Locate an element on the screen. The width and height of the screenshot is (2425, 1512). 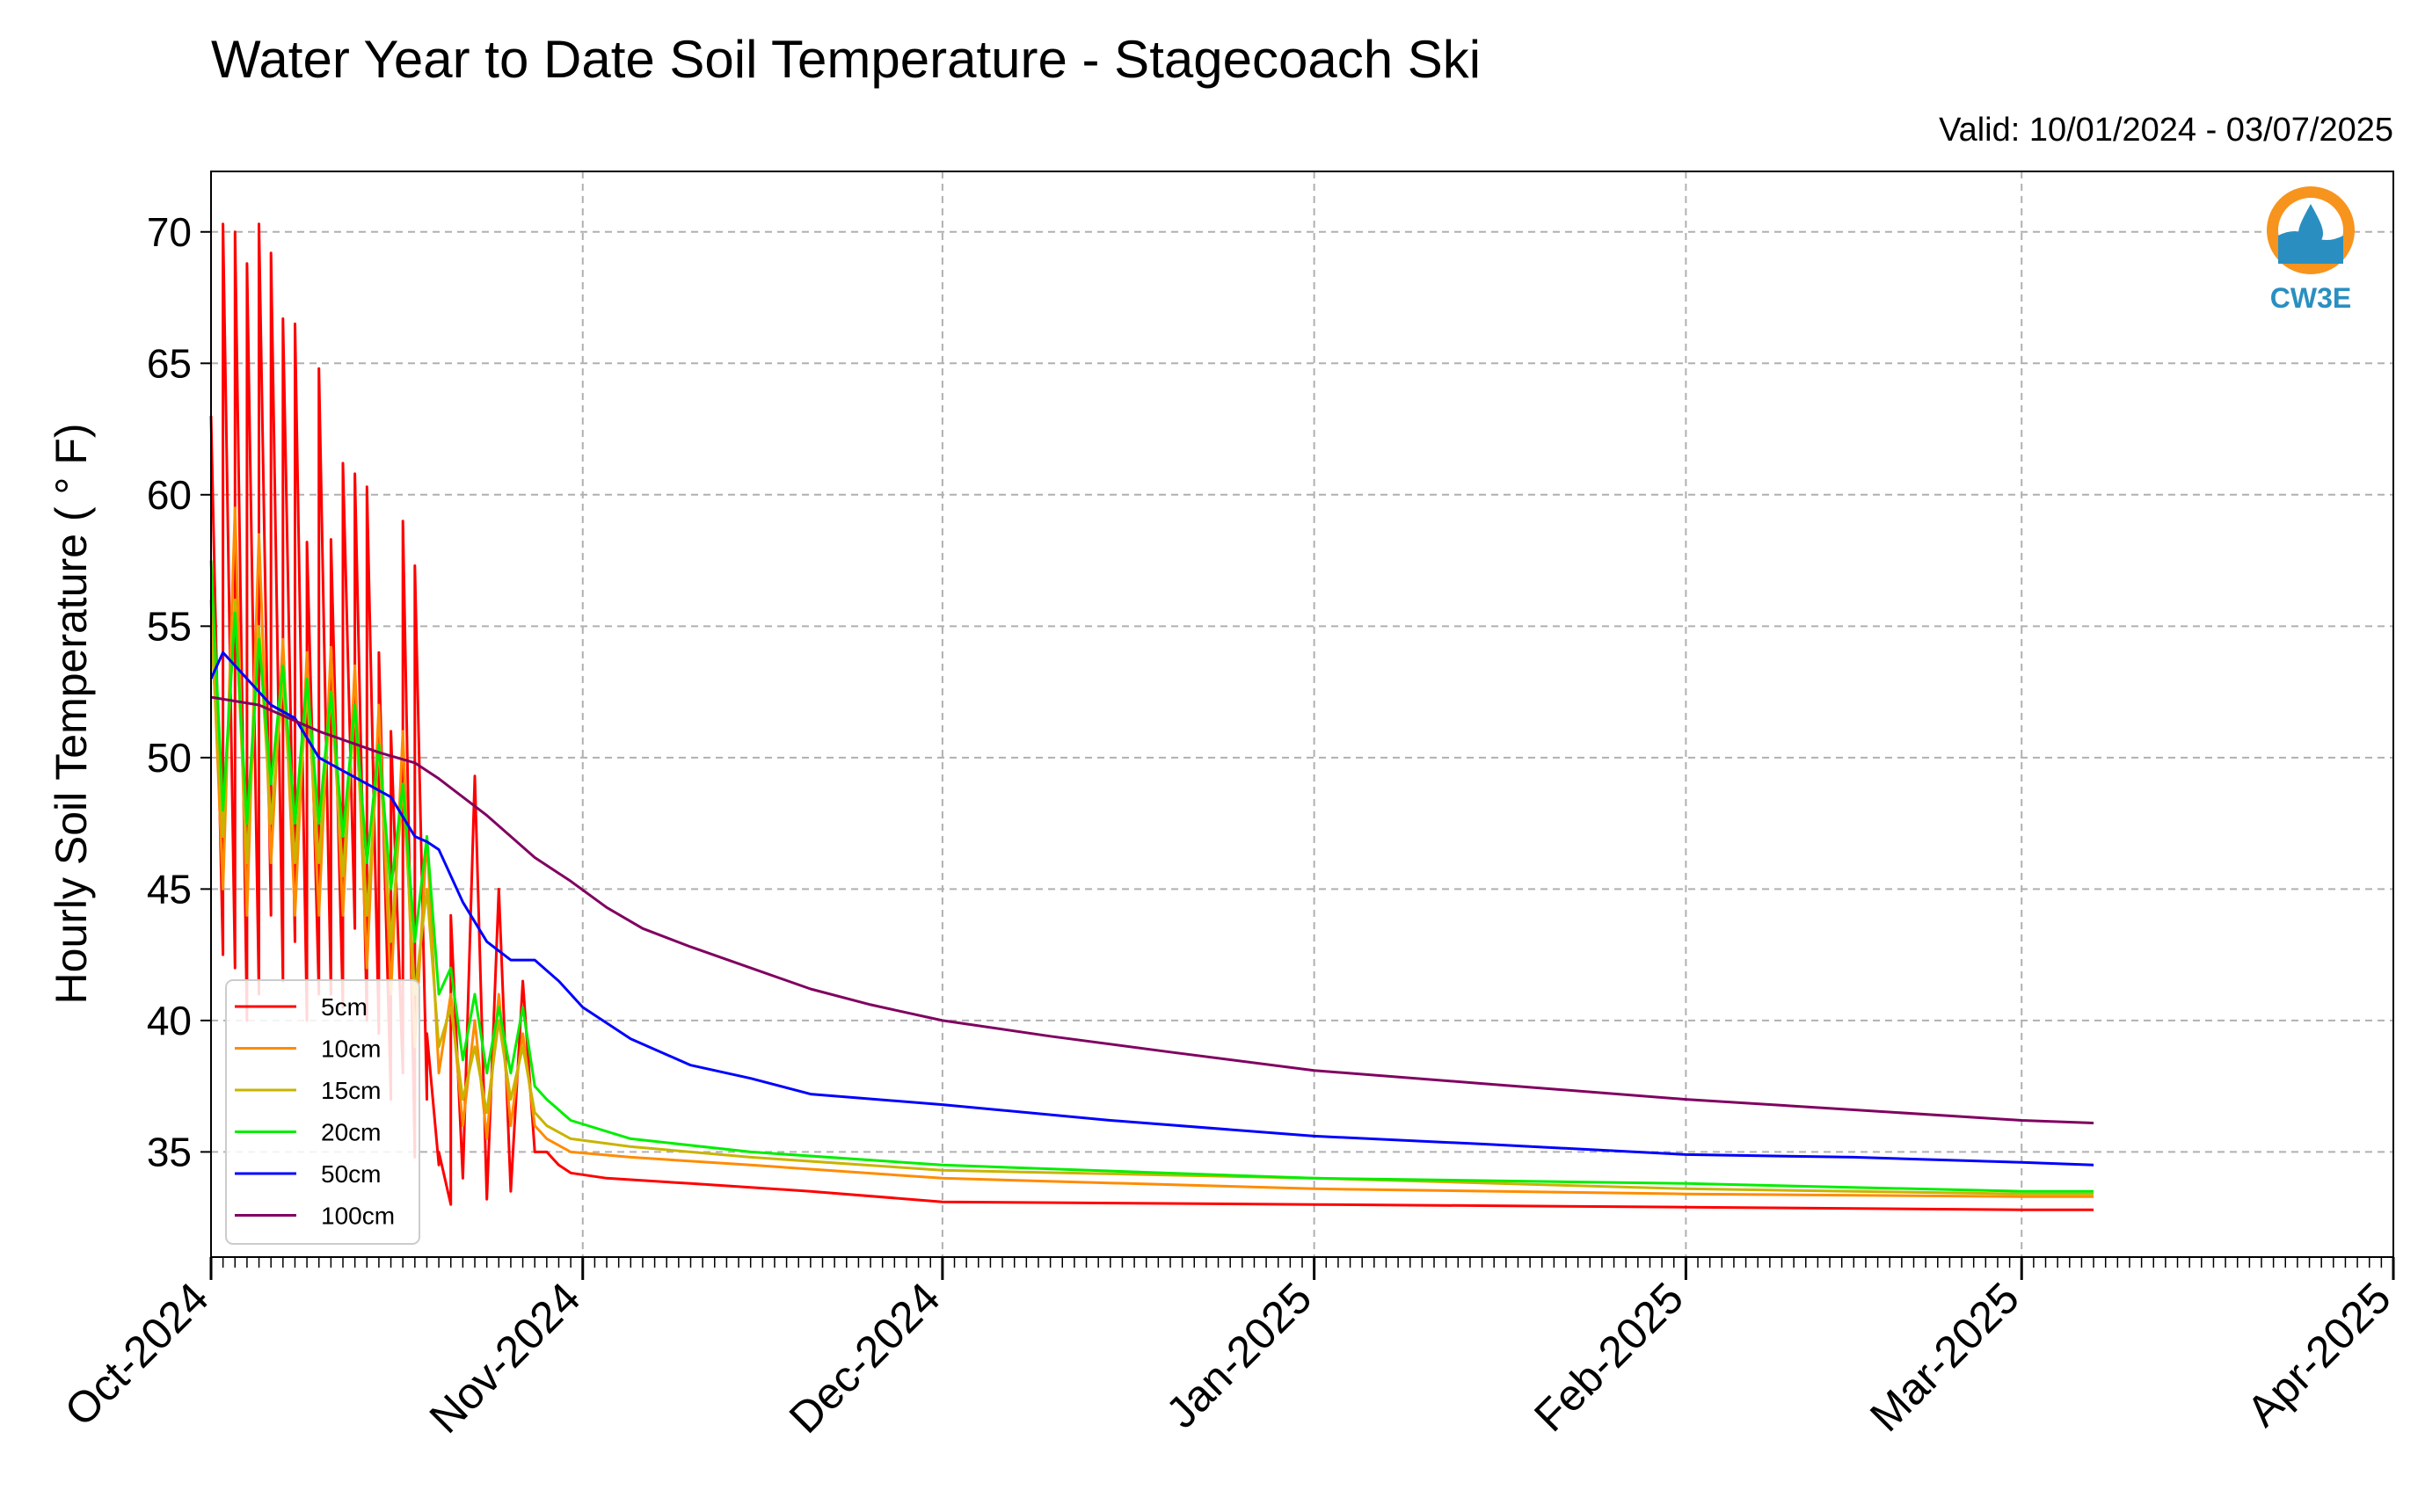
y-tick-label: 60 is located at coordinates (169, 495).